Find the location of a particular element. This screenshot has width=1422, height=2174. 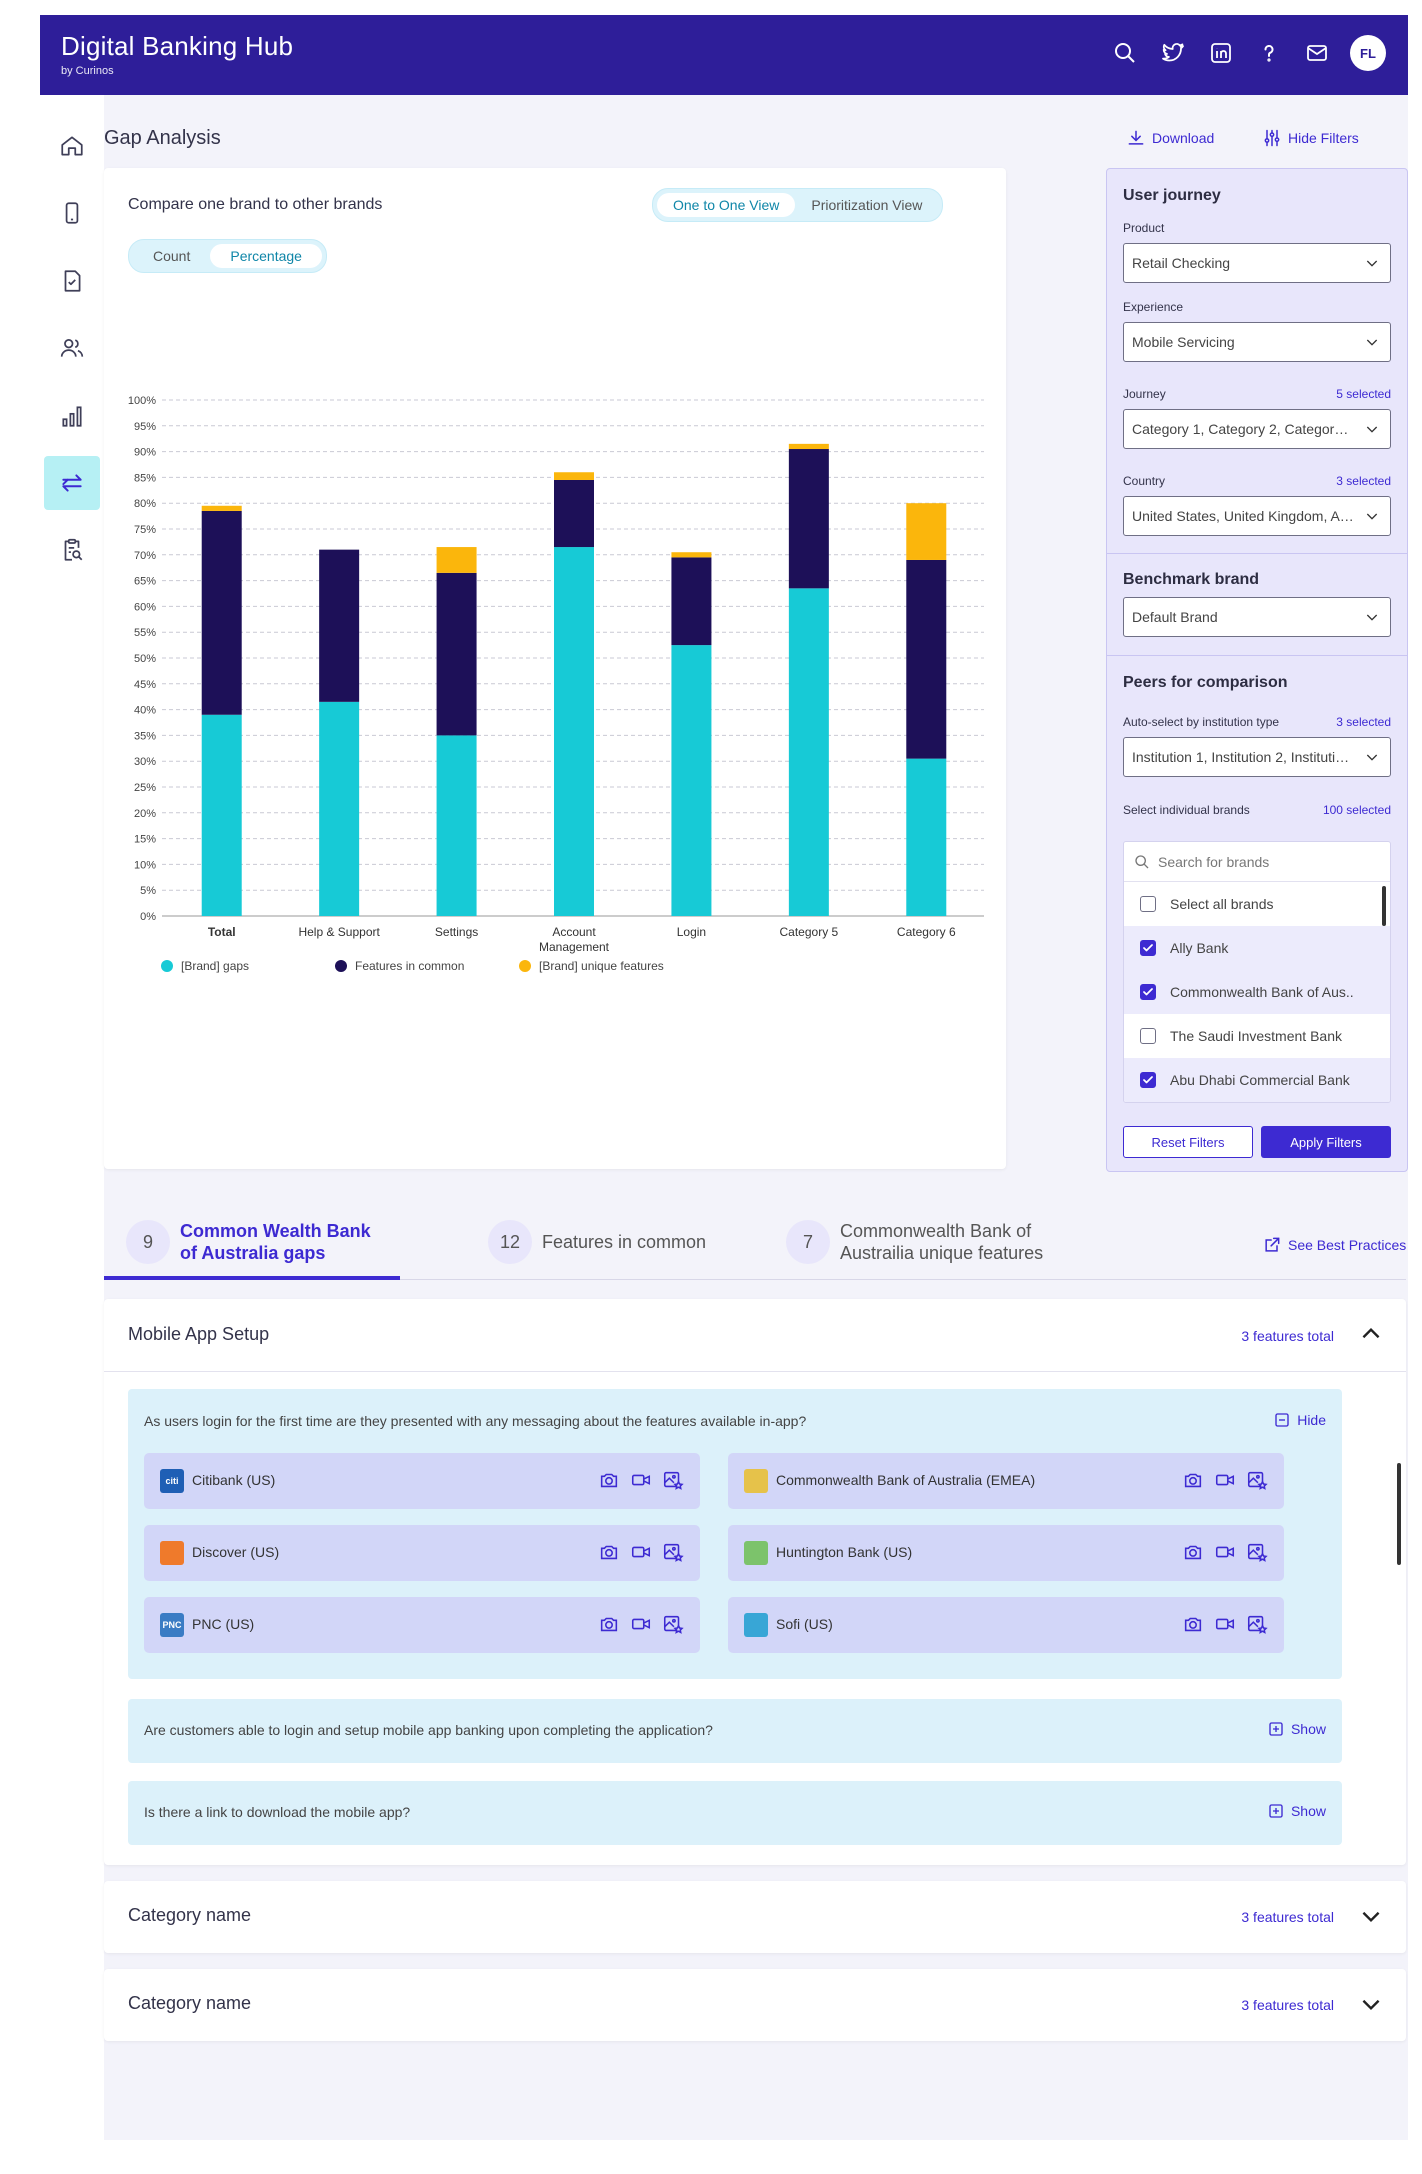

tab-label-line2: Austrailia unique features is located at coordinates (942, 1253).